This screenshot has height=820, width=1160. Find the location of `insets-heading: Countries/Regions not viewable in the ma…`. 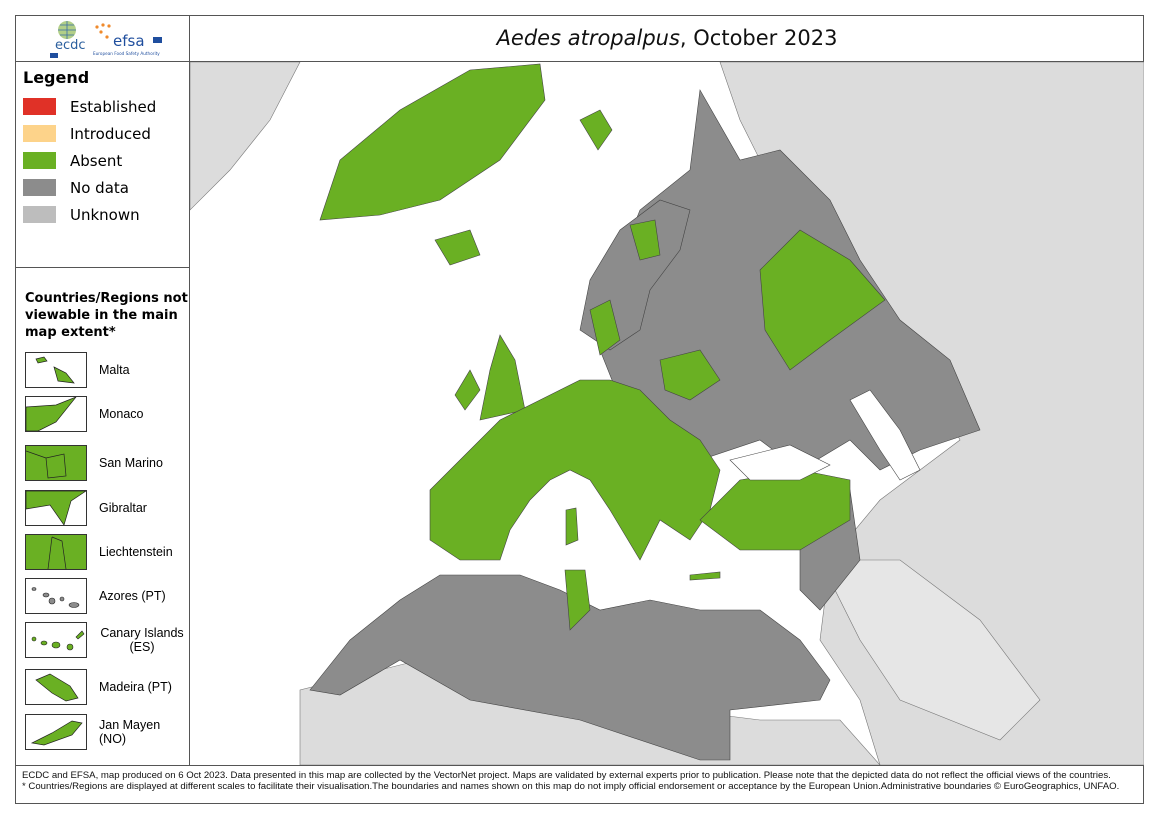

insets-heading: Countries/Regions not viewable in the ma… is located at coordinates (106, 315).